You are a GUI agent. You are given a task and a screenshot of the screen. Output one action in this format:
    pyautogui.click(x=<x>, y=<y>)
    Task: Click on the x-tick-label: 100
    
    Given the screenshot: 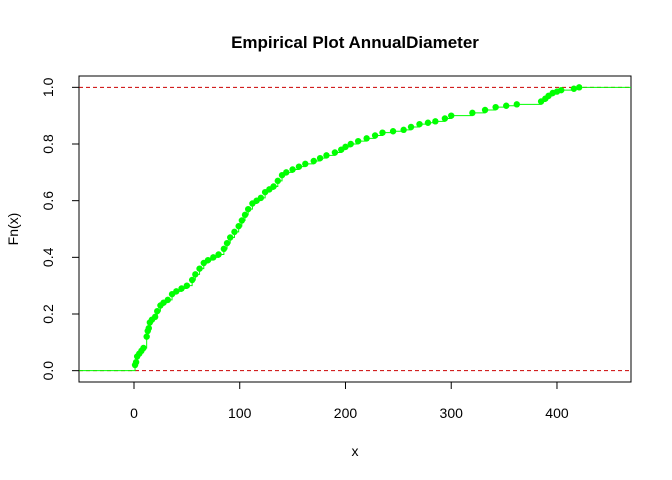 What is the action you would take?
    pyautogui.click(x=240, y=413)
    